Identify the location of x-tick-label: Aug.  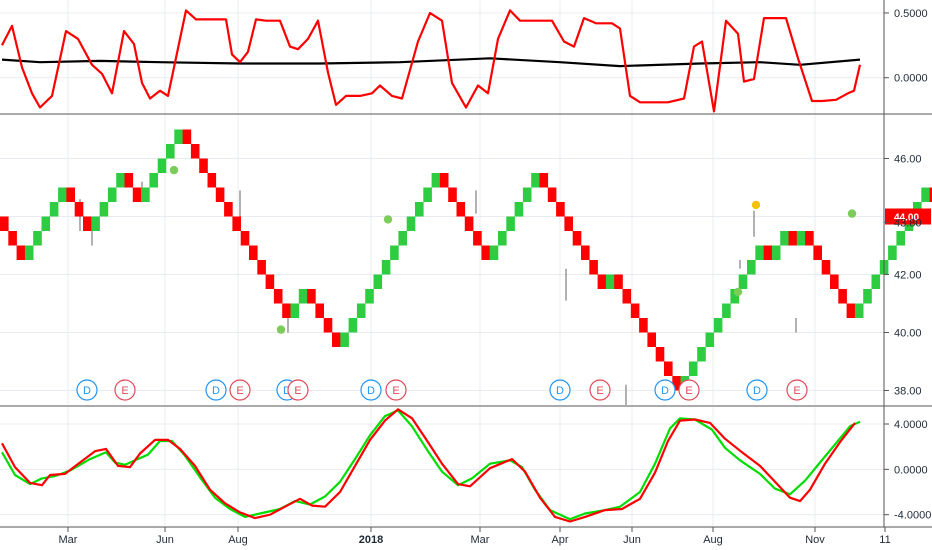
(238, 540).